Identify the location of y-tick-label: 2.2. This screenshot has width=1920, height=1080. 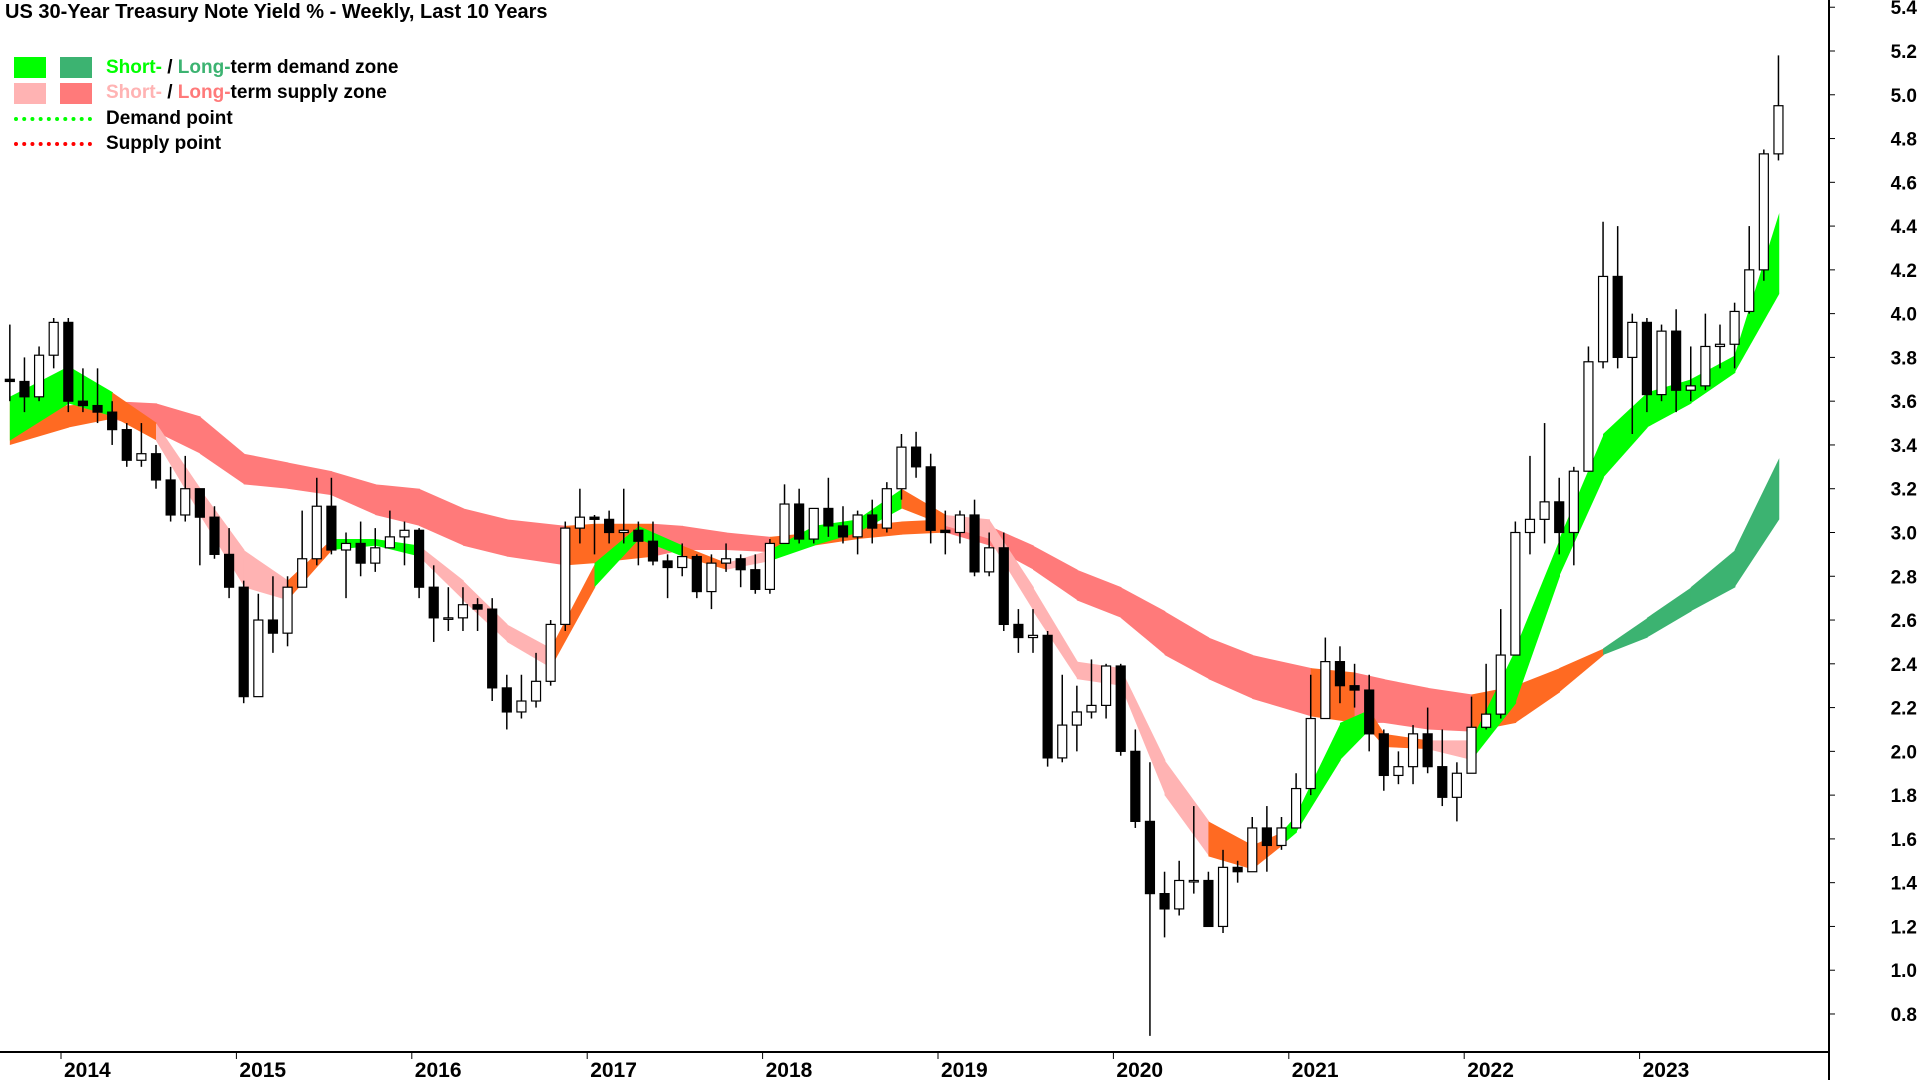
(1904, 709).